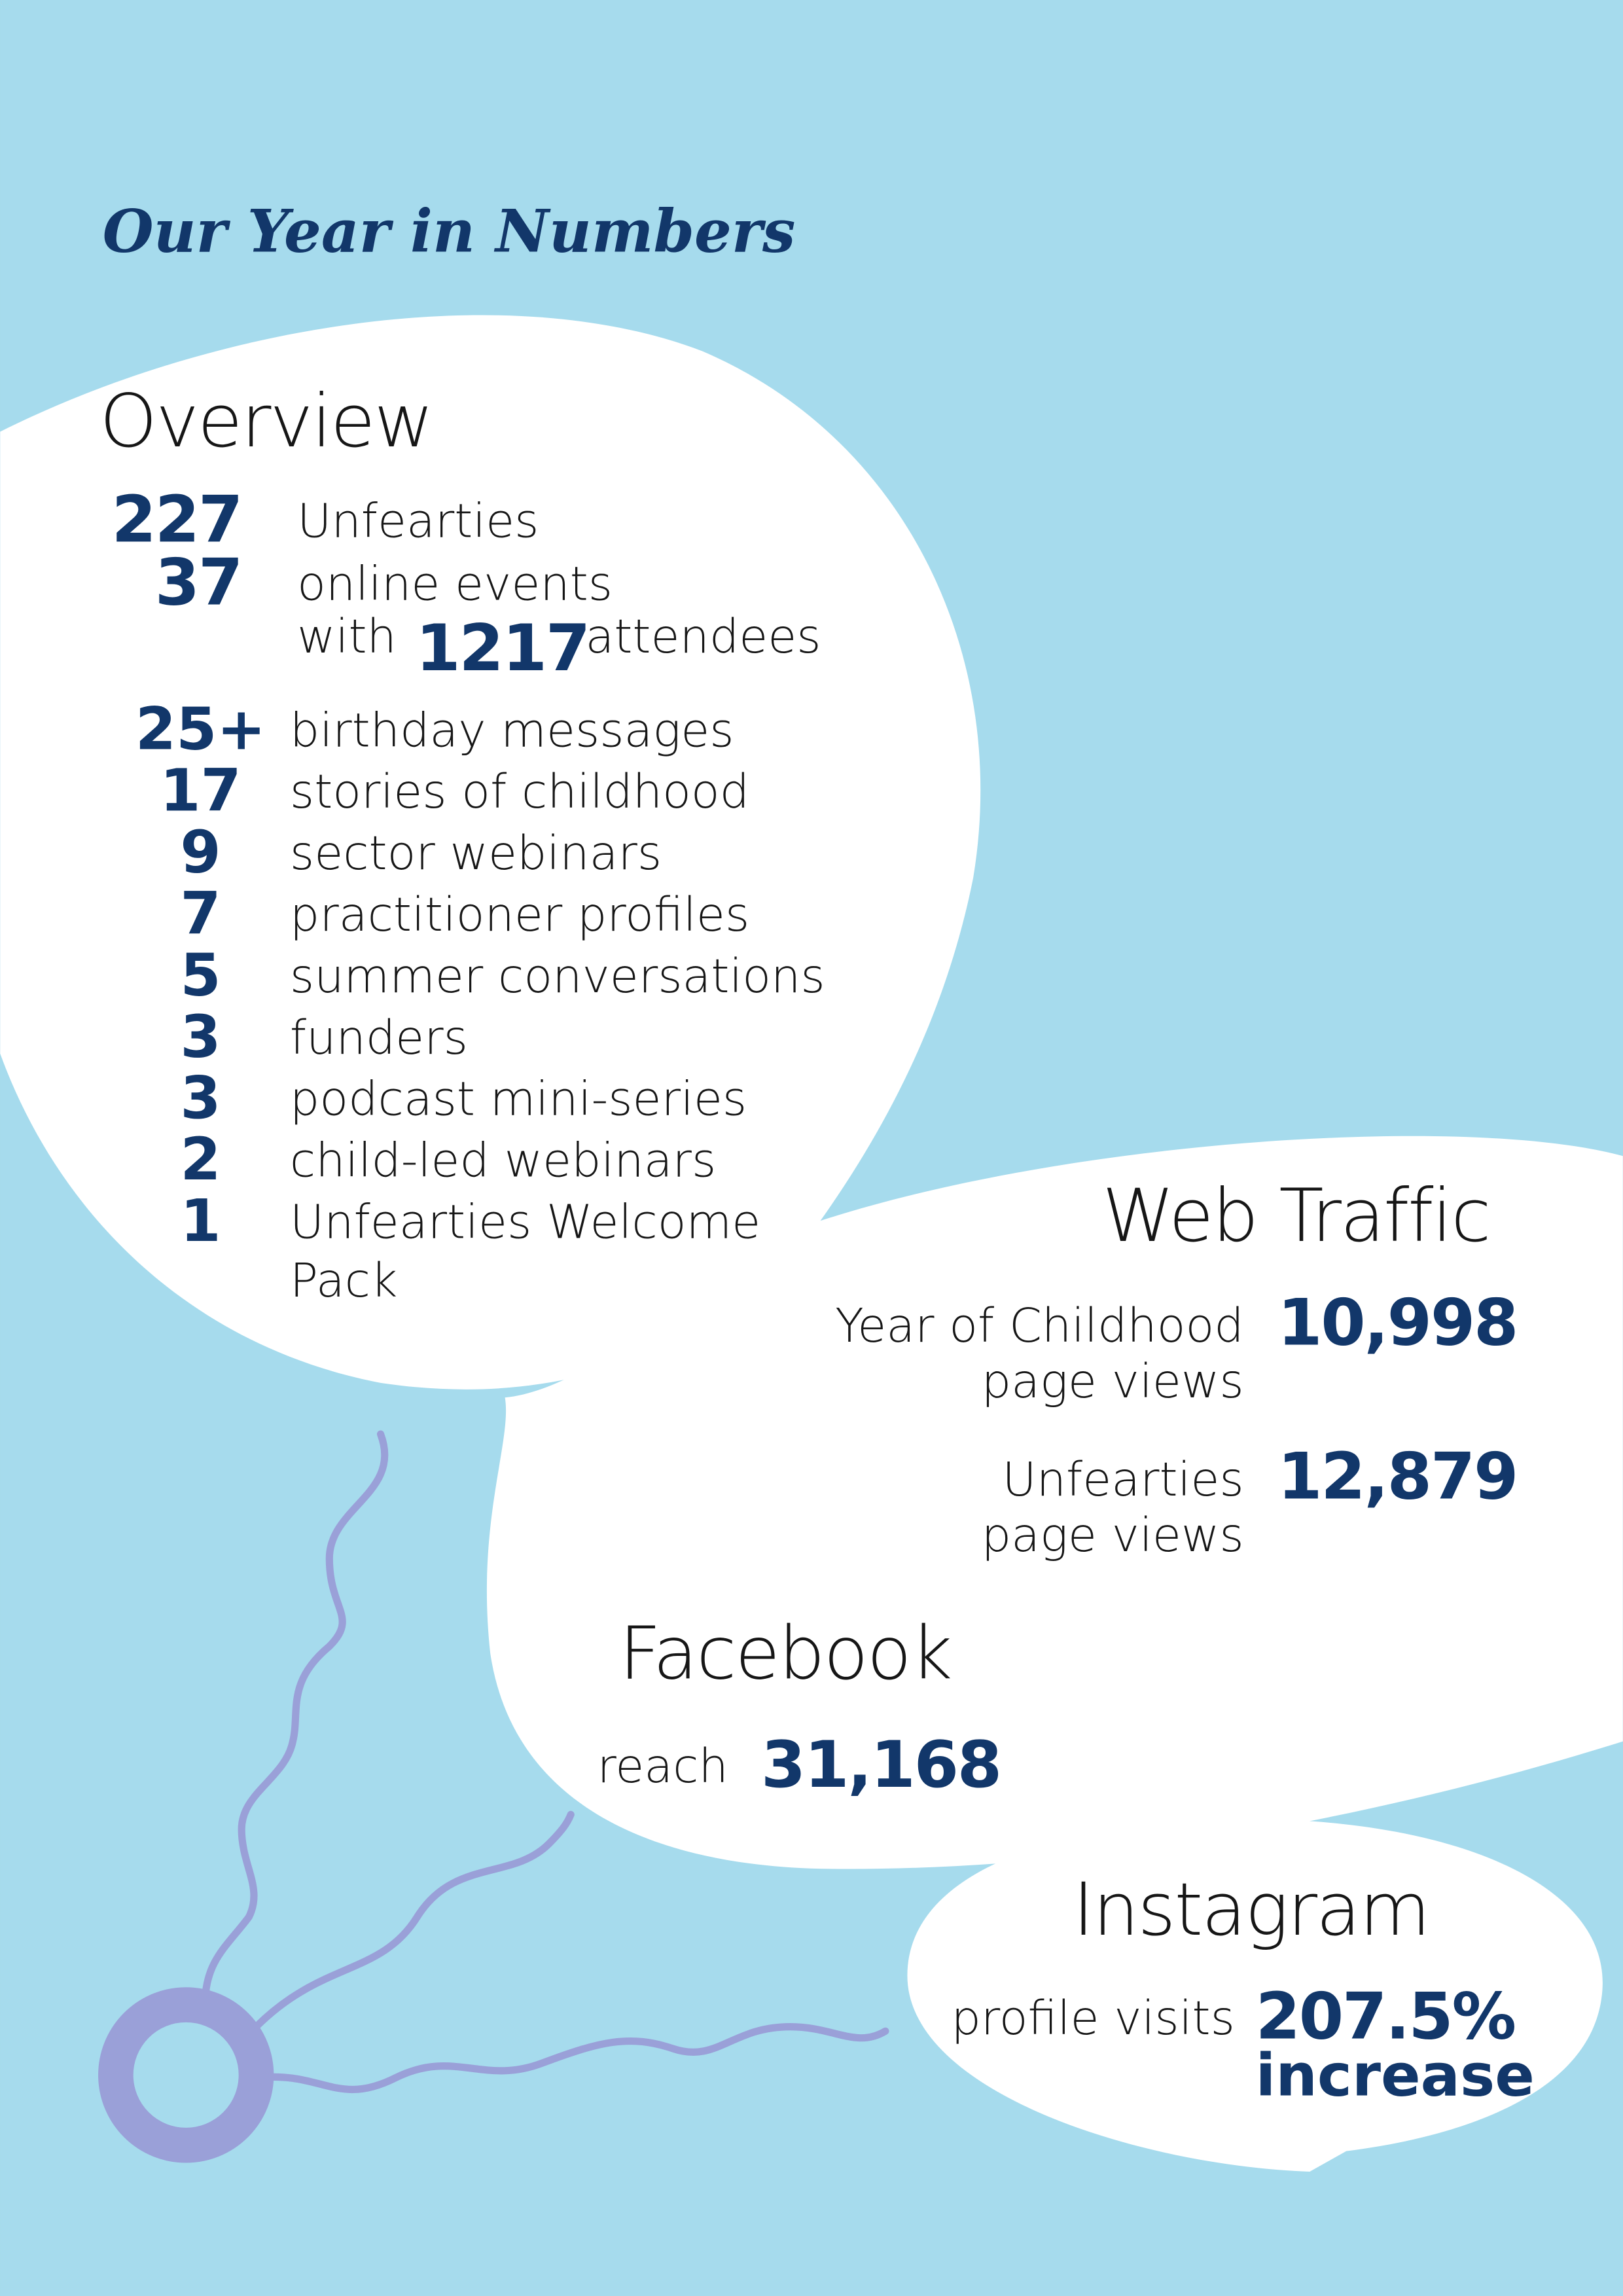 This screenshot has height=2296, width=1623. What do you see at coordinates (177, 519) in the screenshot?
I see `stat-number: 227` at bounding box center [177, 519].